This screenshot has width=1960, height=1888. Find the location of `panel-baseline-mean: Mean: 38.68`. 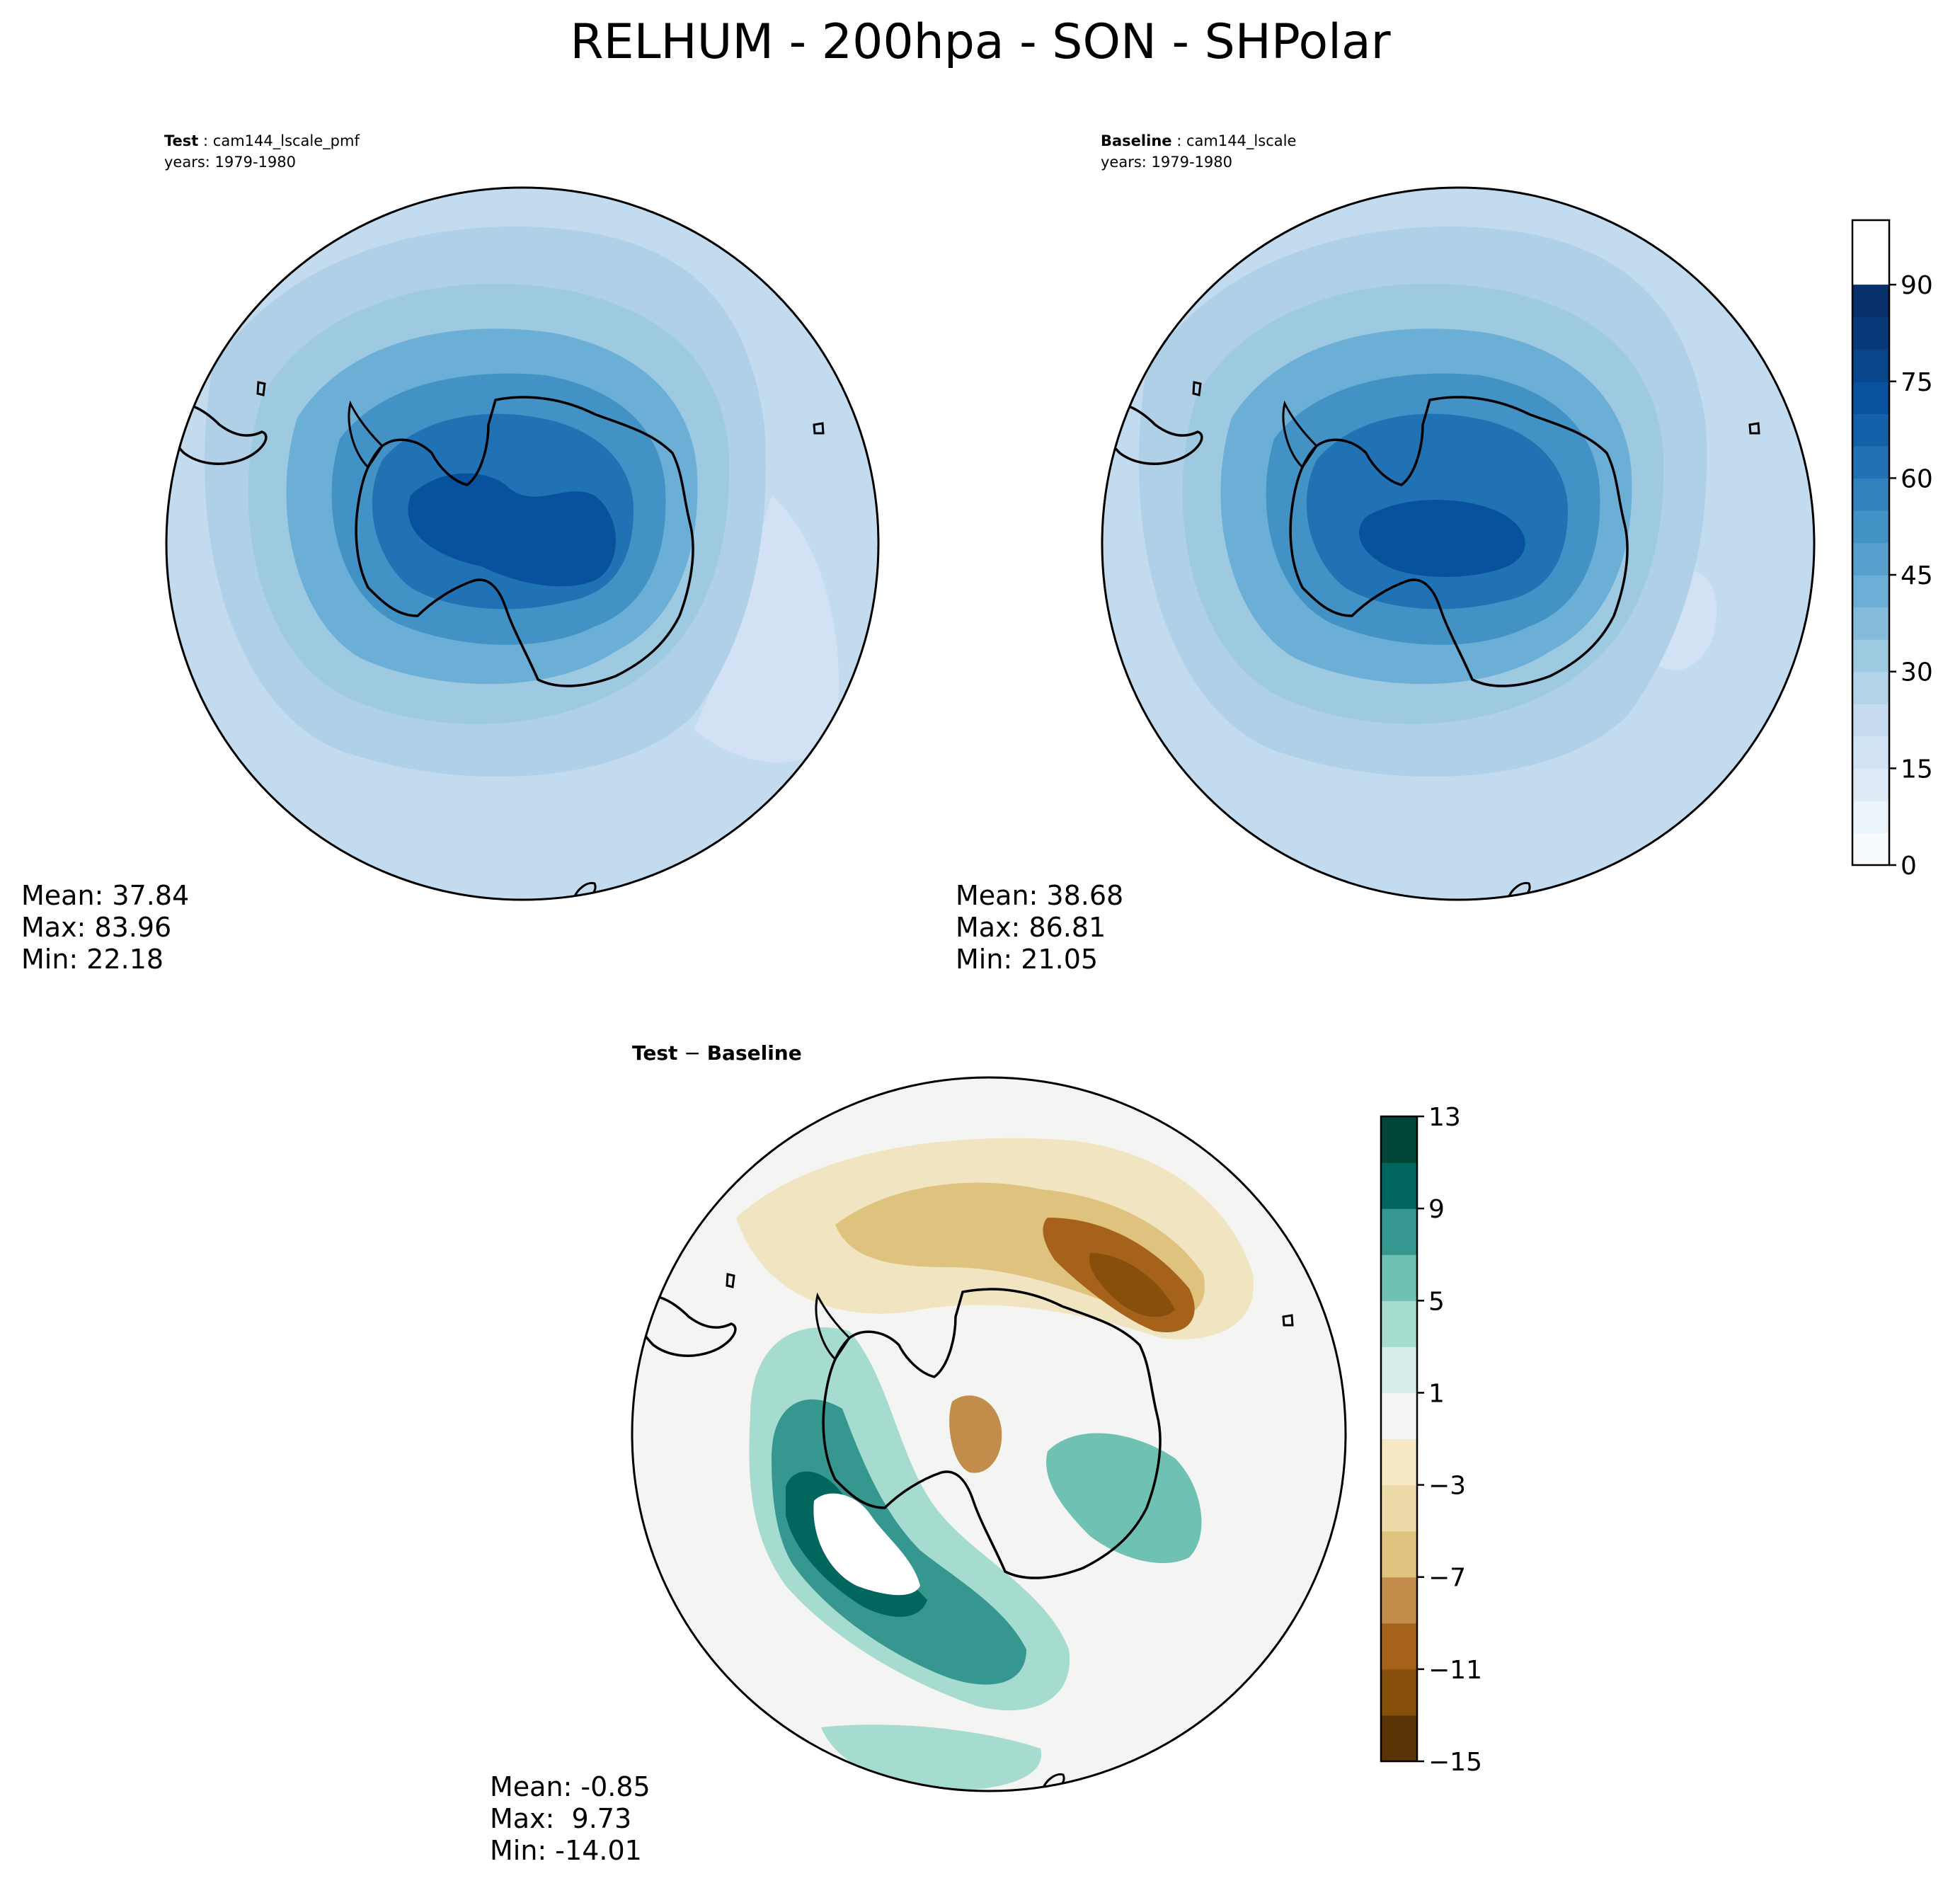

panel-baseline-mean: Mean: 38.68 is located at coordinates (1039, 896).